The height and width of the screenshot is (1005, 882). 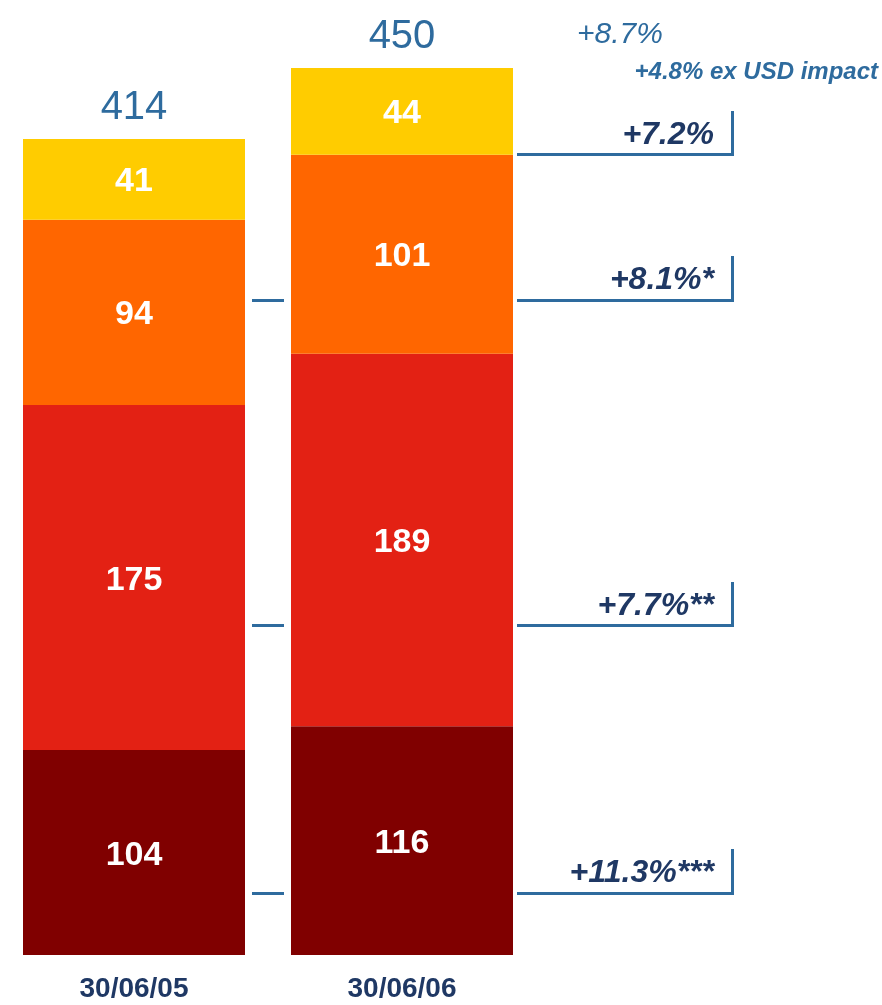 What do you see at coordinates (662, 278) in the screenshot?
I see `text: +8.1%*` at bounding box center [662, 278].